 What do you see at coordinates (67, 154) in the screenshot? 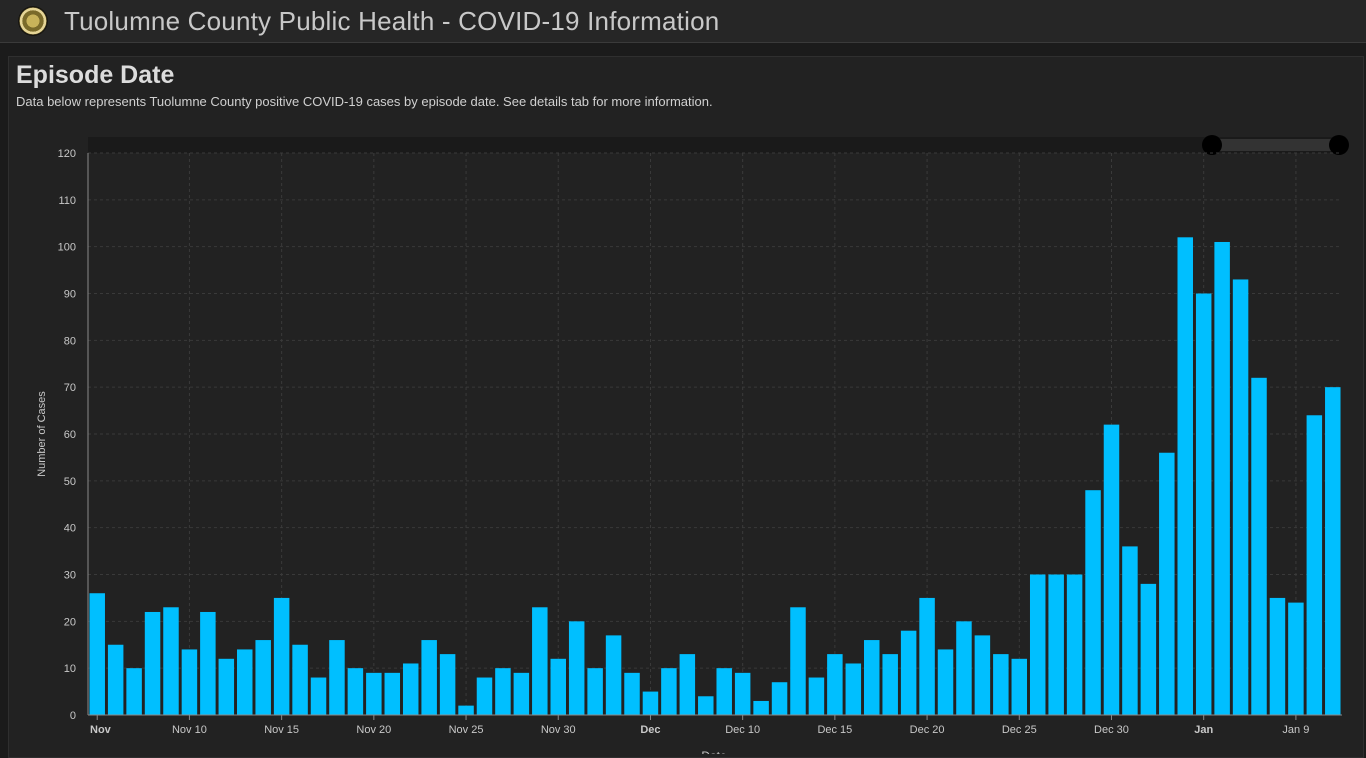
I see `y-tick-label: 120` at bounding box center [67, 154].